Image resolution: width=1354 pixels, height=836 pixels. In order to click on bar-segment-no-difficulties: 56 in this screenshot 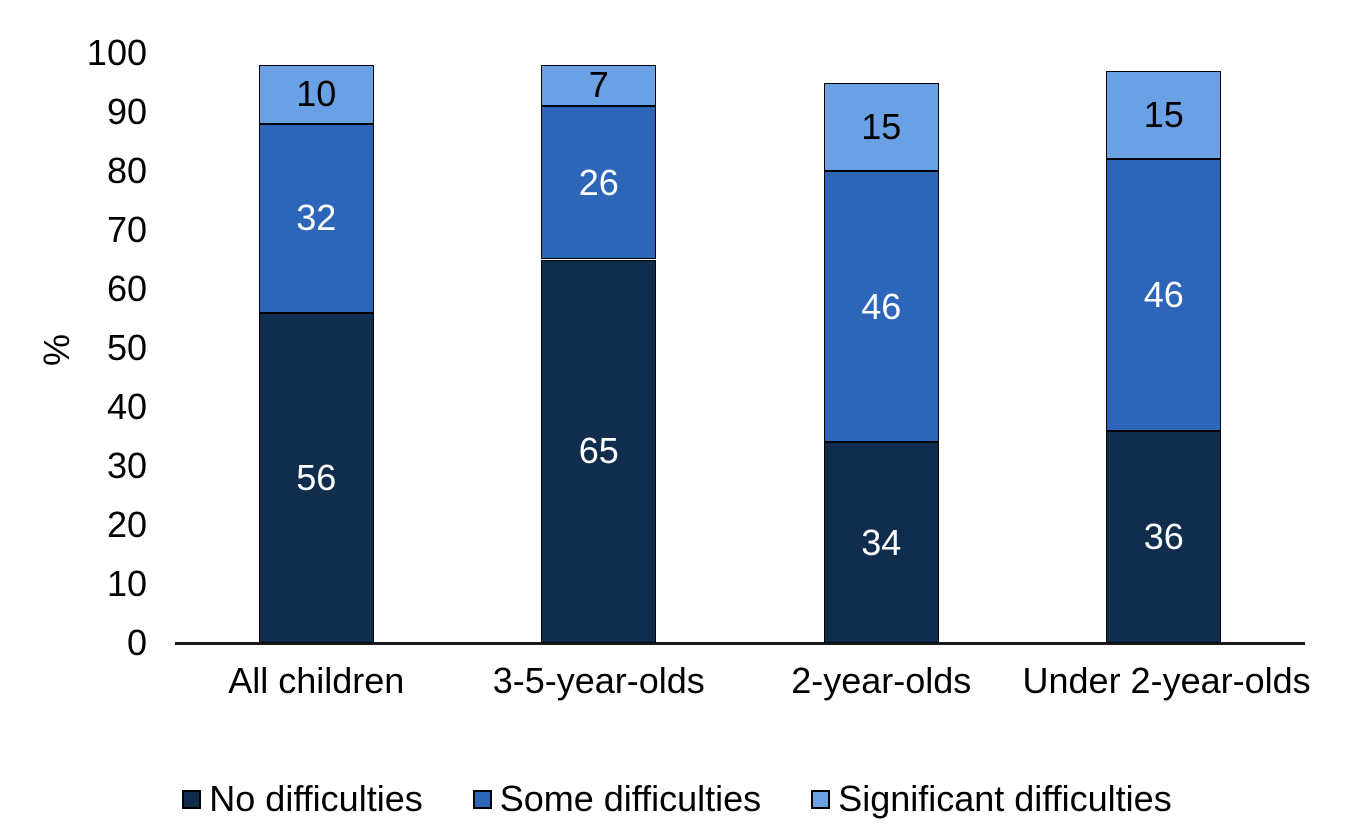, I will do `click(316, 477)`.